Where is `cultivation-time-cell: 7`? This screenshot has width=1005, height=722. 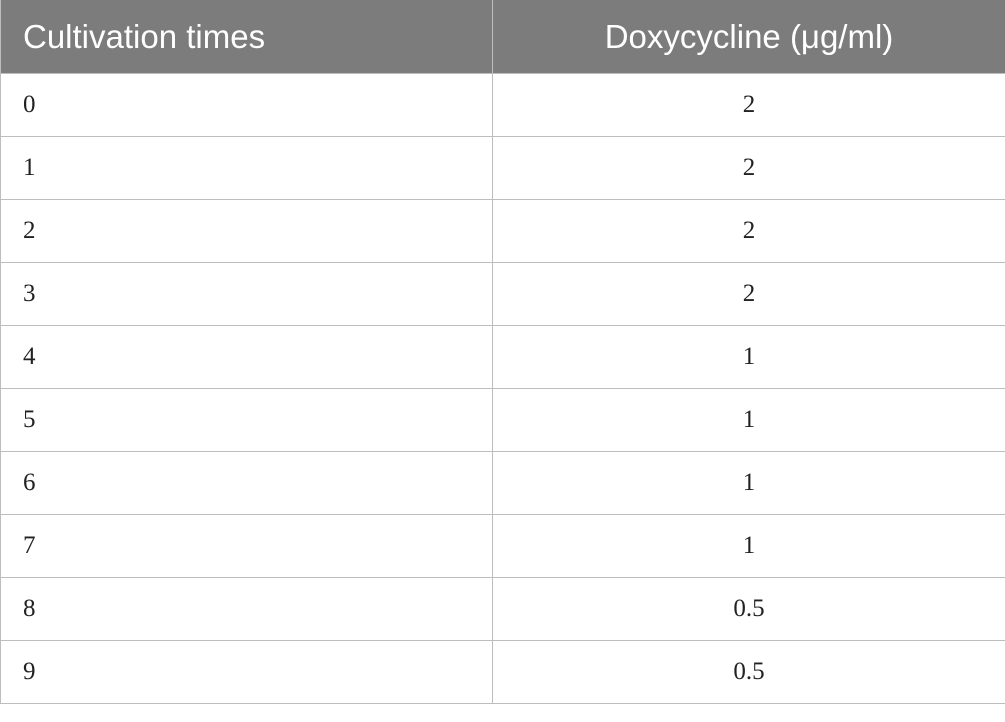 cultivation-time-cell: 7 is located at coordinates (246, 546).